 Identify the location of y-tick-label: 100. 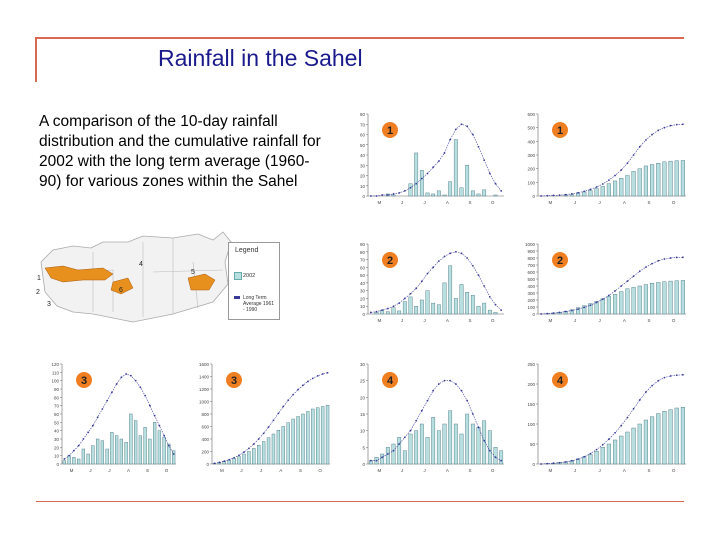
(531, 424).